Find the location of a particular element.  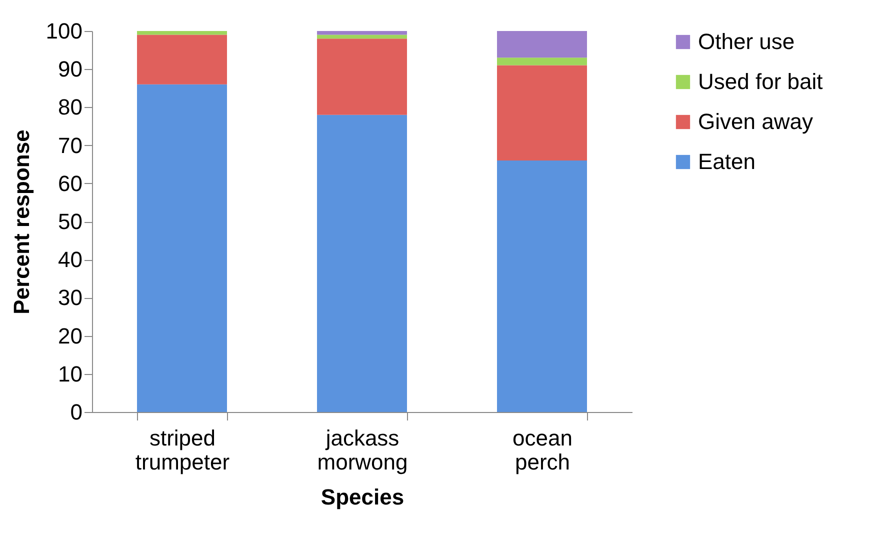

x-tick-label: jackass morwong is located at coordinates (362, 450).